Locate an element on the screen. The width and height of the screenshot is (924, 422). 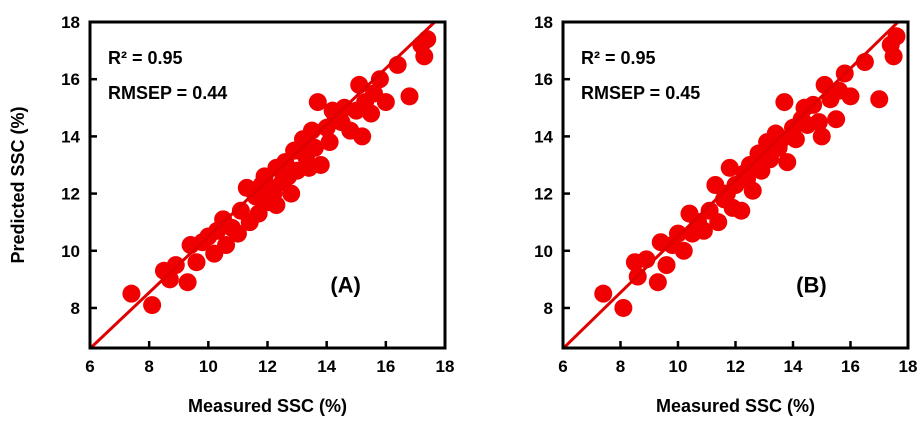
y-axis-label: Predicted SSC (%) is located at coordinates (18, 184).